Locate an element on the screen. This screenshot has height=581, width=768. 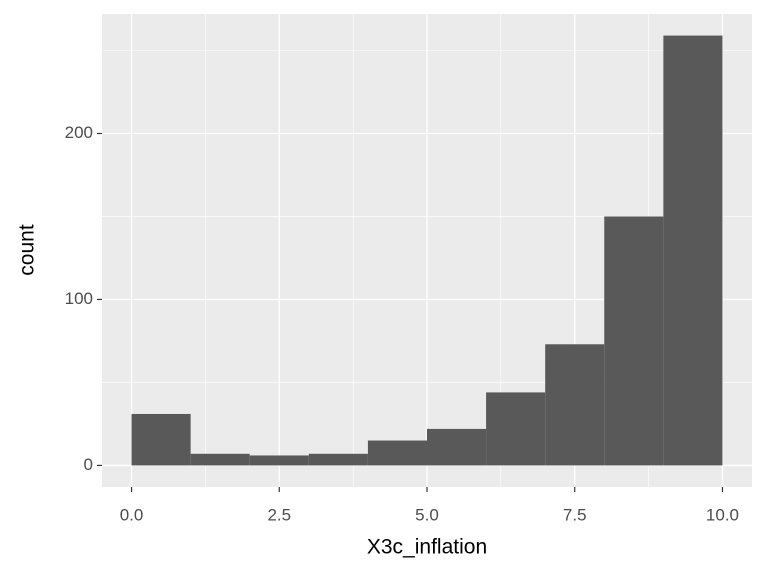
x-tick-label: 5.0 is located at coordinates (427, 514).